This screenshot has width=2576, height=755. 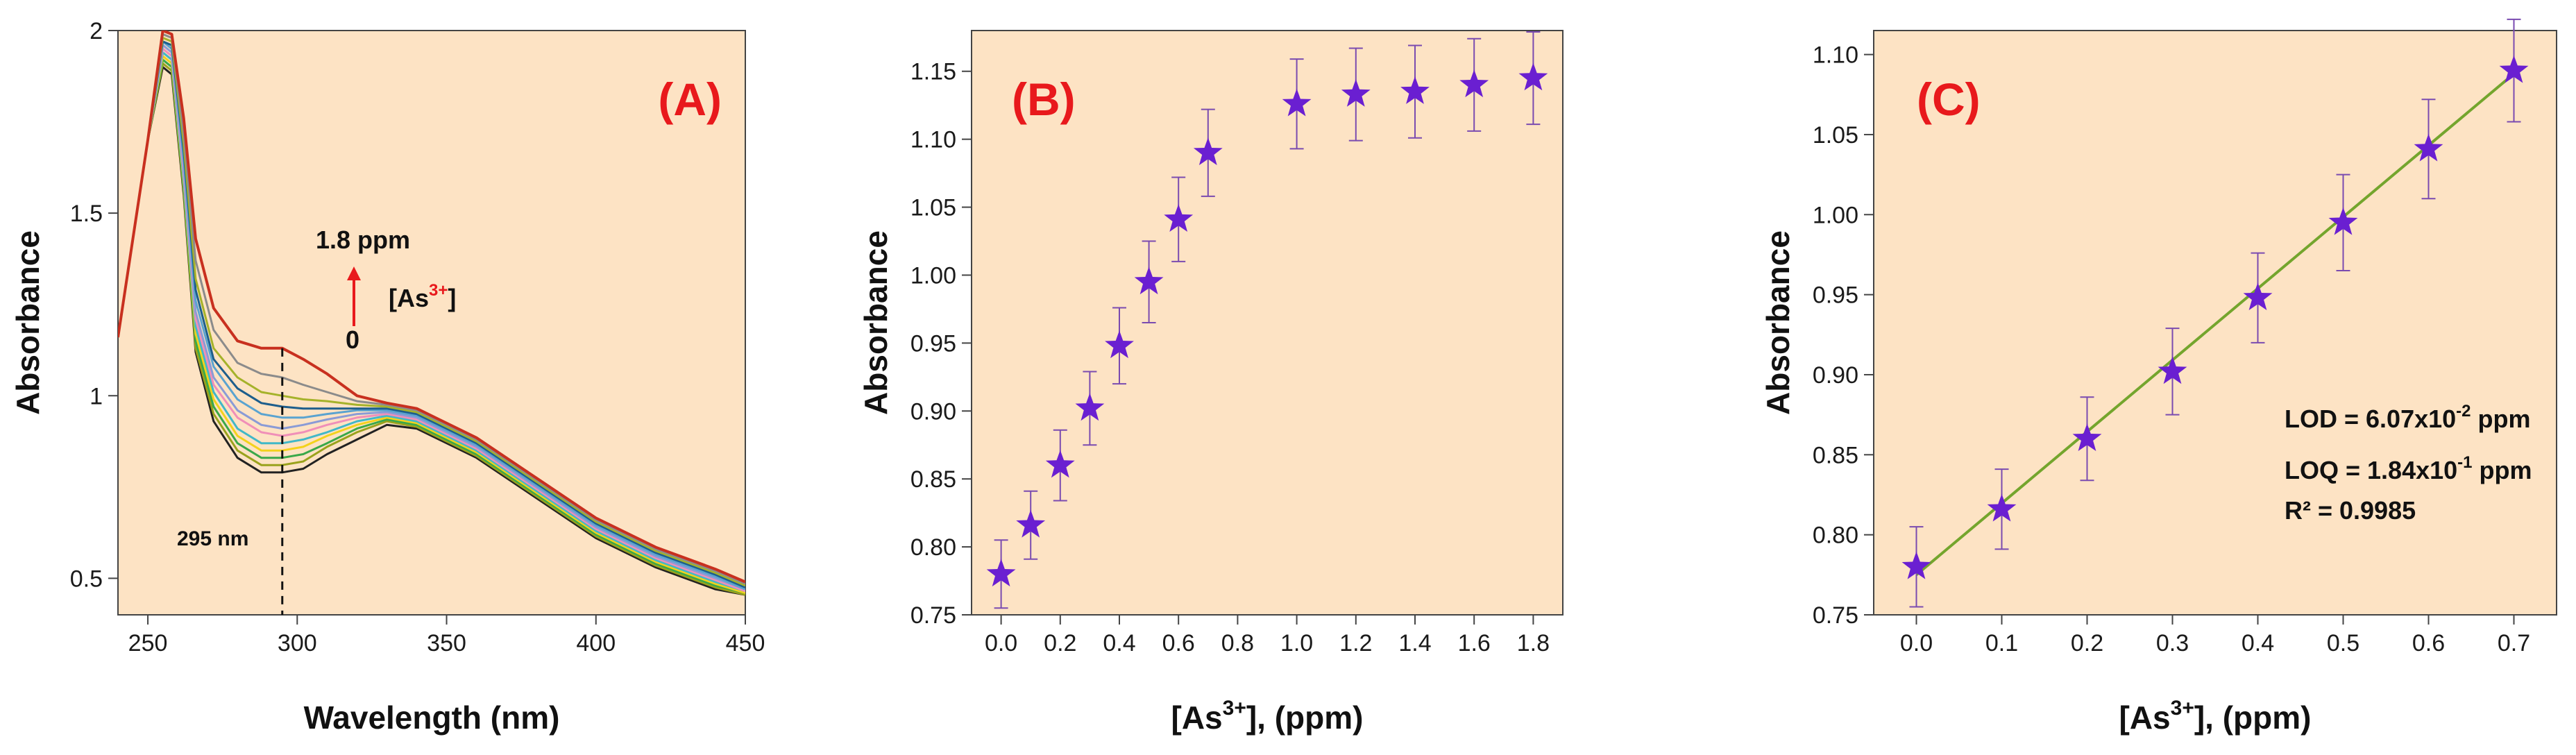 I want to click on panel-c-y-axis-title: Absorbance, so click(x=1778, y=322).